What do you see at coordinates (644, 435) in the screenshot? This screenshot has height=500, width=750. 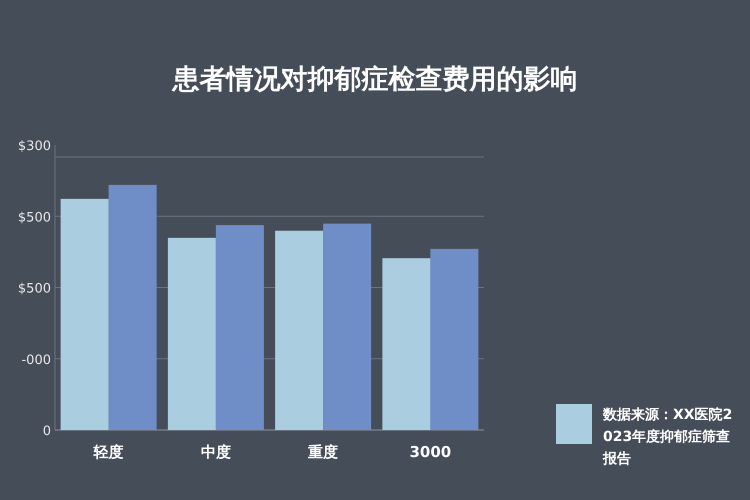 I see `legend: 数据来源：XX医院2023年度抑郁症筛查报告` at bounding box center [644, 435].